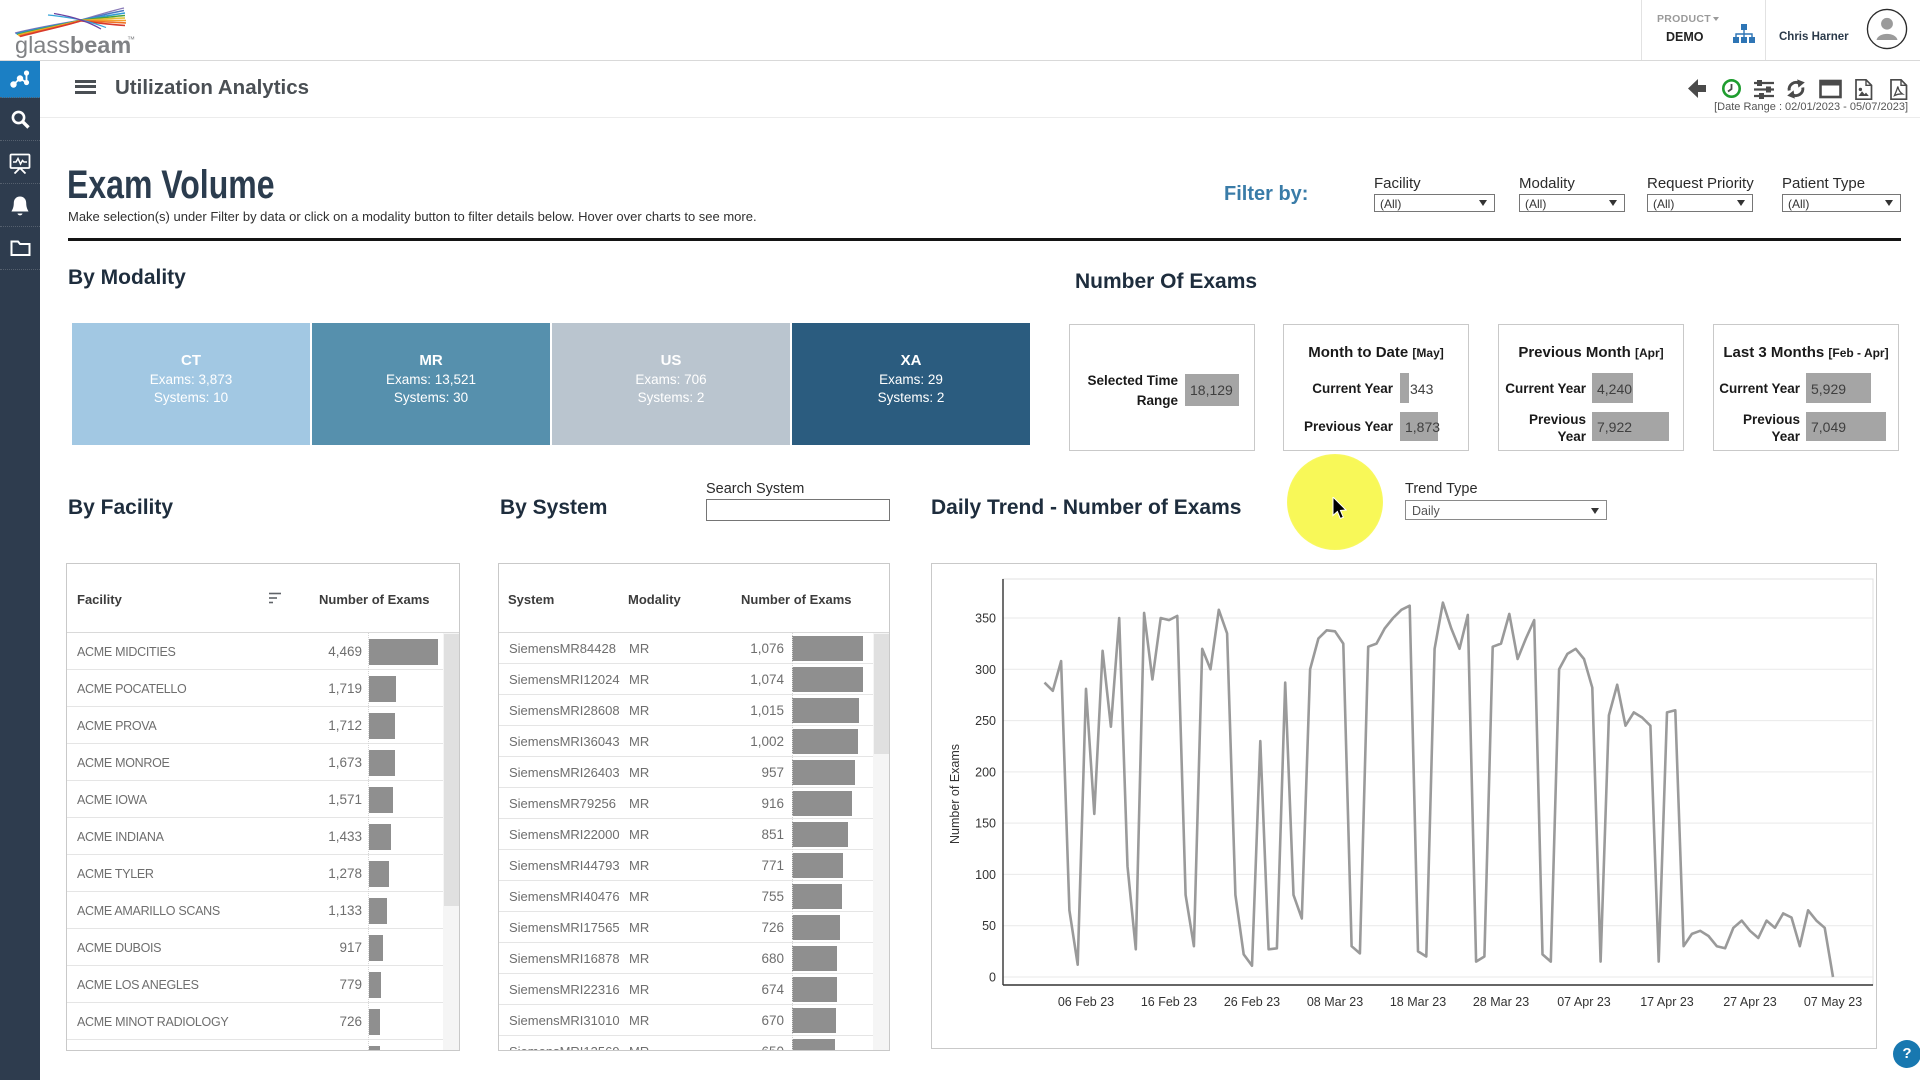 The width and height of the screenshot is (1920, 1080). Describe the element at coordinates (985, 619) in the screenshot. I see `svg-text: 350` at that location.